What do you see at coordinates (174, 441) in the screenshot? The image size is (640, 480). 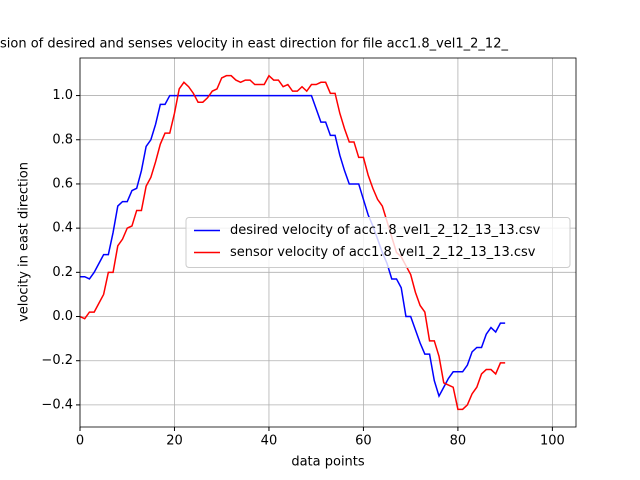 I see `x-tick-label: 20` at bounding box center [174, 441].